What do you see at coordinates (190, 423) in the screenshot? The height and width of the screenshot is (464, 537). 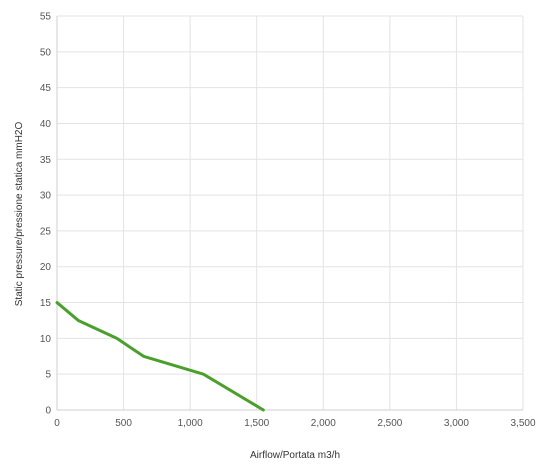 I see `x-tick-label: 1,000` at bounding box center [190, 423].